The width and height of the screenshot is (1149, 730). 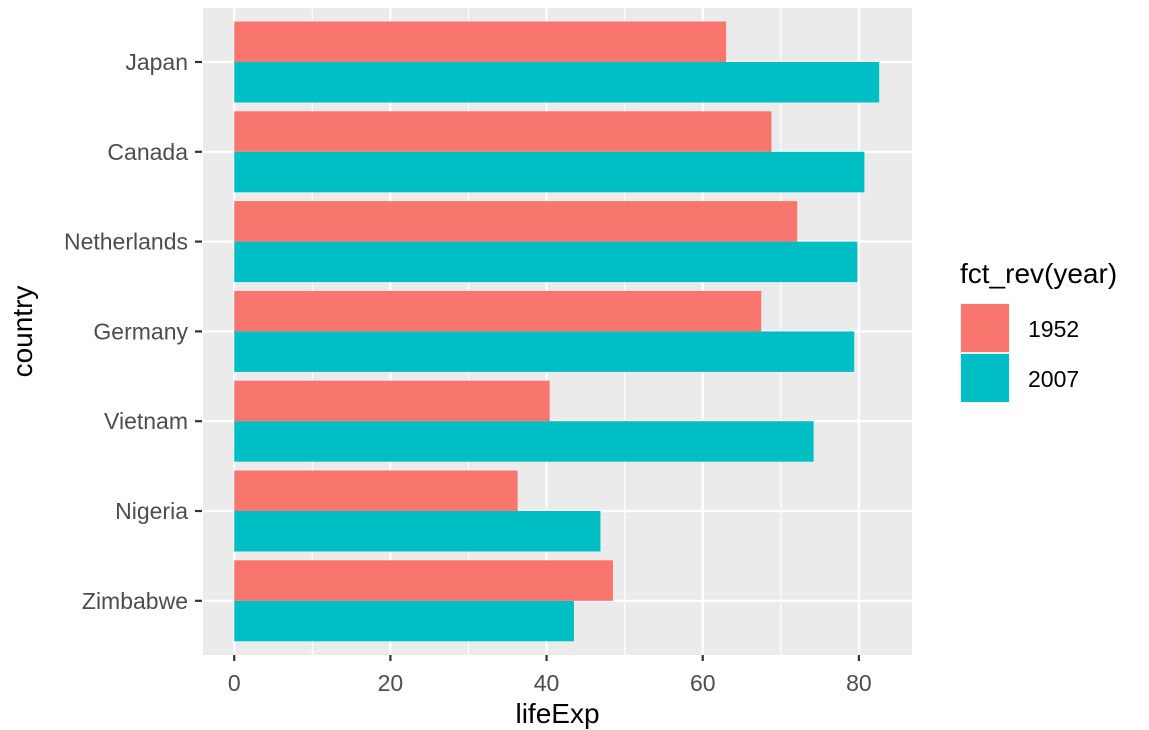 What do you see at coordinates (1053, 329) in the screenshot?
I see `legend-label: 1952` at bounding box center [1053, 329].